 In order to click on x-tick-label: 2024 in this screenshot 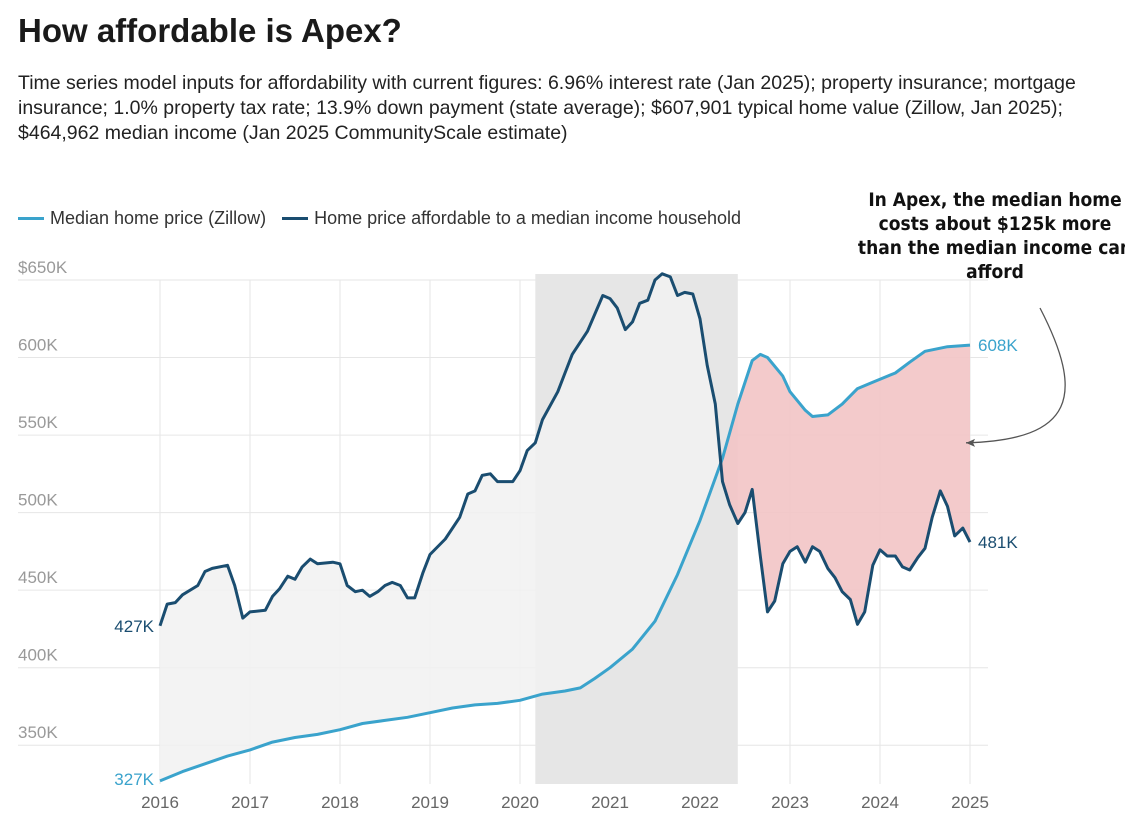, I will do `click(880, 802)`.